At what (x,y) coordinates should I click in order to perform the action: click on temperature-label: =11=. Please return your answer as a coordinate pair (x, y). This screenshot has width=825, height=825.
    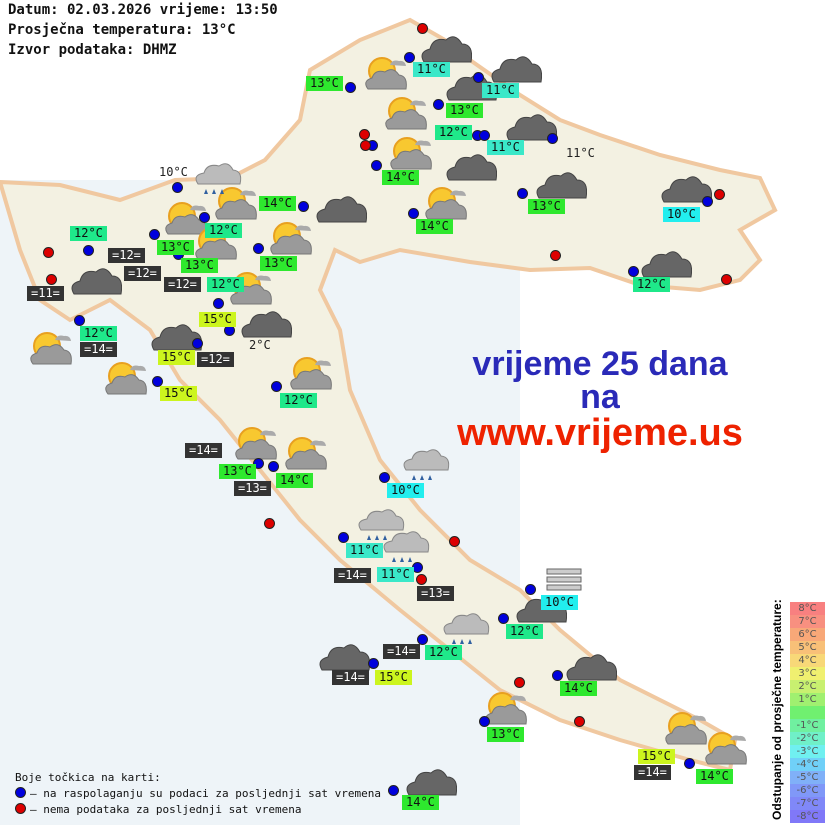
    Looking at the image, I should click on (45, 293).